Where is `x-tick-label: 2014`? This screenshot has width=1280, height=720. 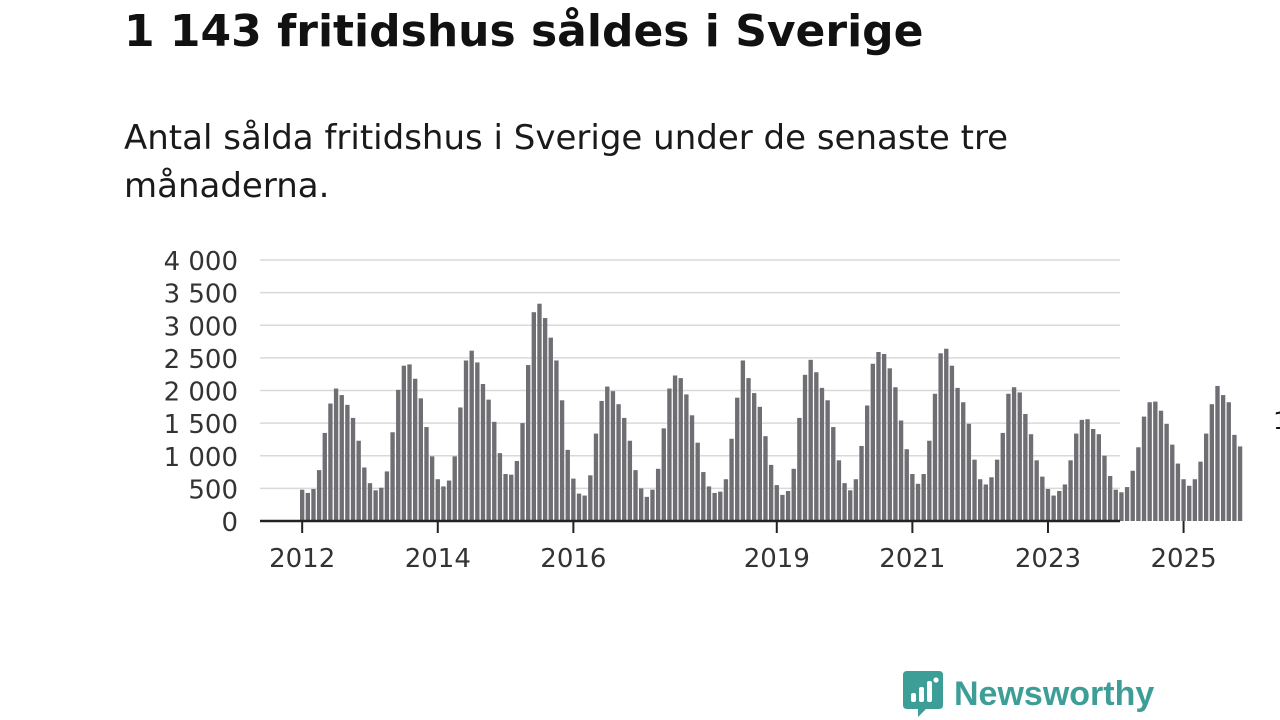 x-tick-label: 2014 is located at coordinates (438, 559).